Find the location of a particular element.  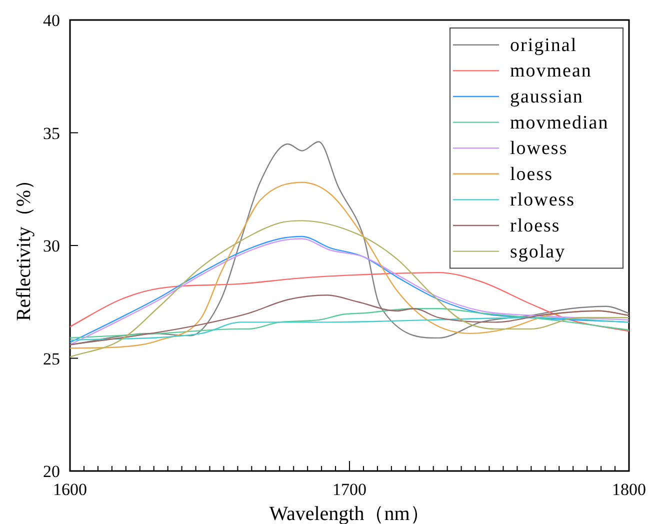

x-axis-title: Wavelength（nm） is located at coordinates (349, 513).